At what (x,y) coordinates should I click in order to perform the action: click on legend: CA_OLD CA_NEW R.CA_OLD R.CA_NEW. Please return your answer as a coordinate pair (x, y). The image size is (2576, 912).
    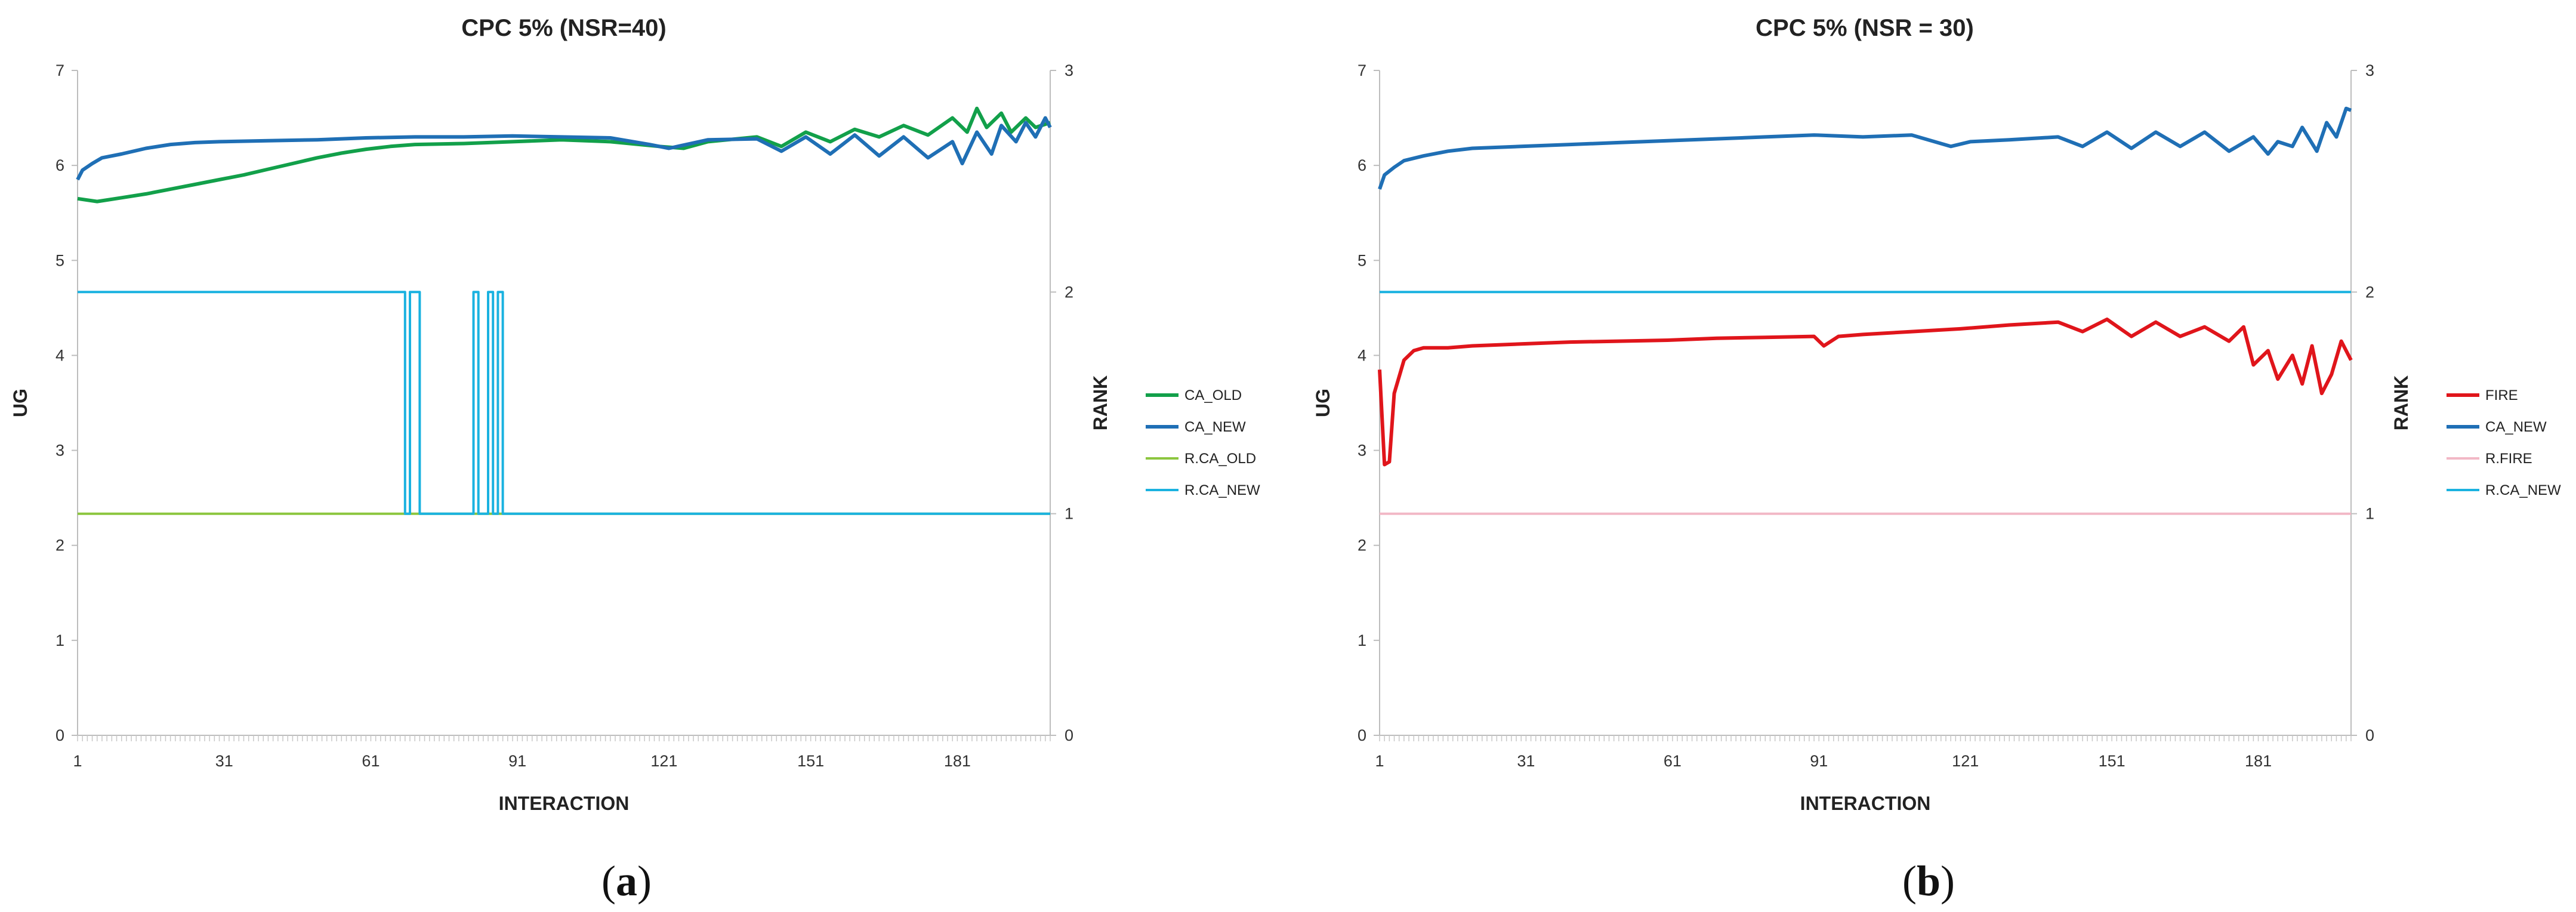
    Looking at the image, I should click on (1203, 442).